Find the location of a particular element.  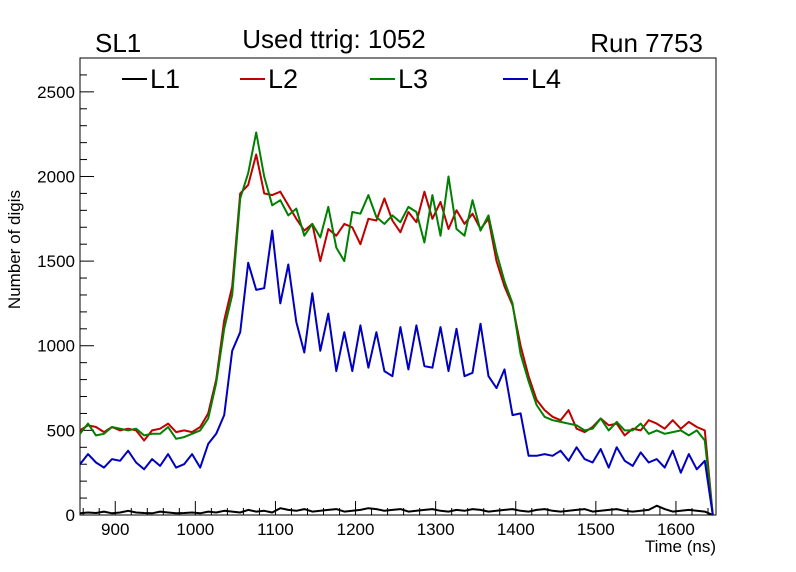

y-axis-title: Number of digis is located at coordinates (14, 249).